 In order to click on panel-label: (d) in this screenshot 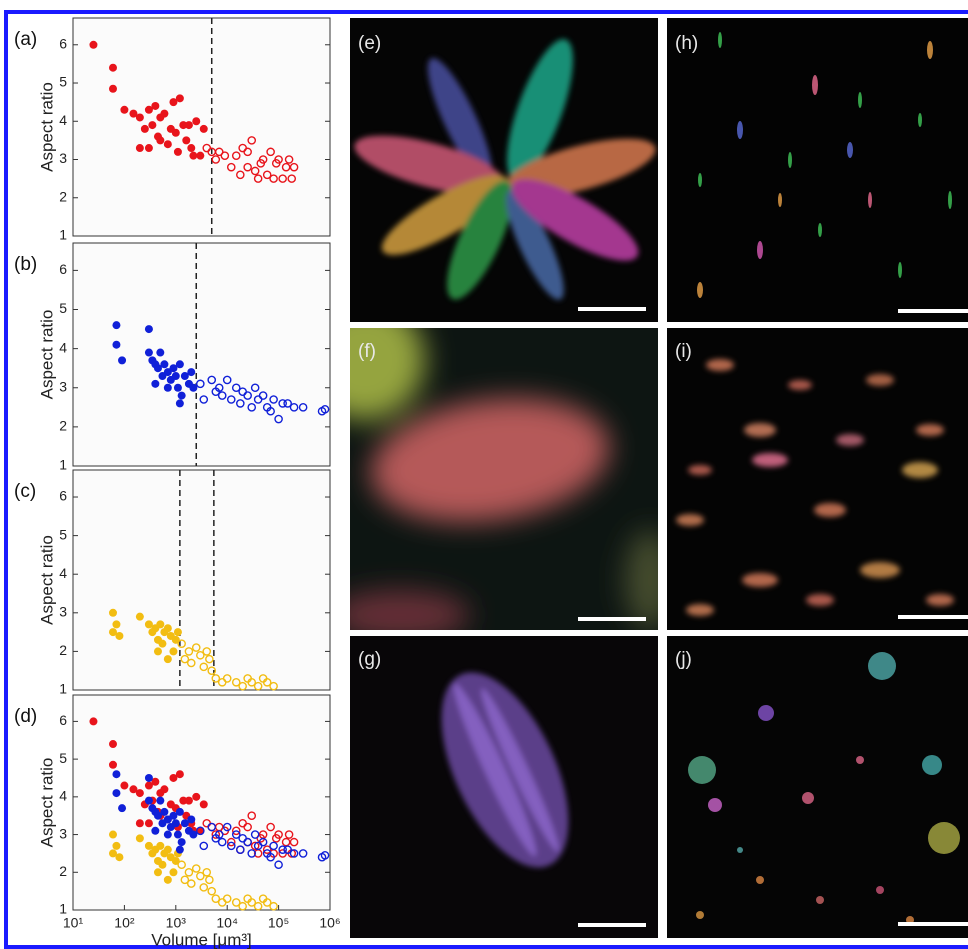, I will do `click(25, 716)`.